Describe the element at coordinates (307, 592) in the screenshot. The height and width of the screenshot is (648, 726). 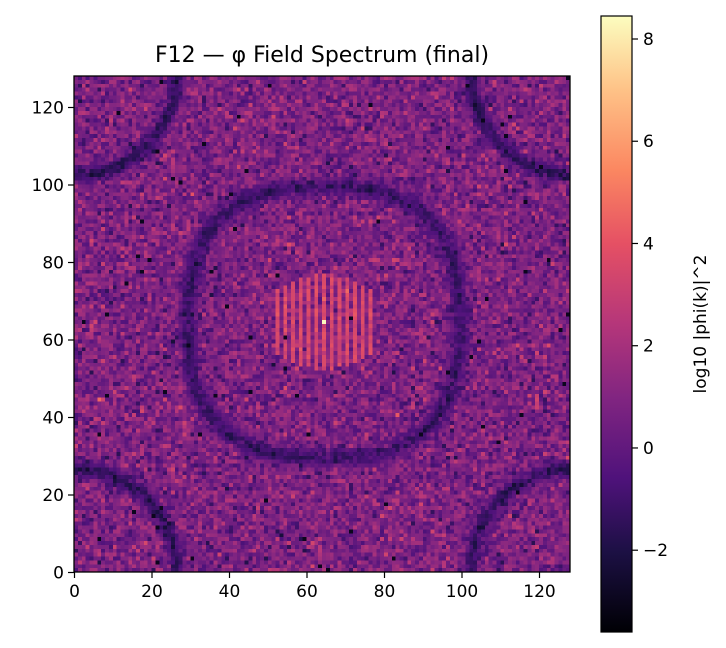
I see `x-tick-label: 60` at that location.